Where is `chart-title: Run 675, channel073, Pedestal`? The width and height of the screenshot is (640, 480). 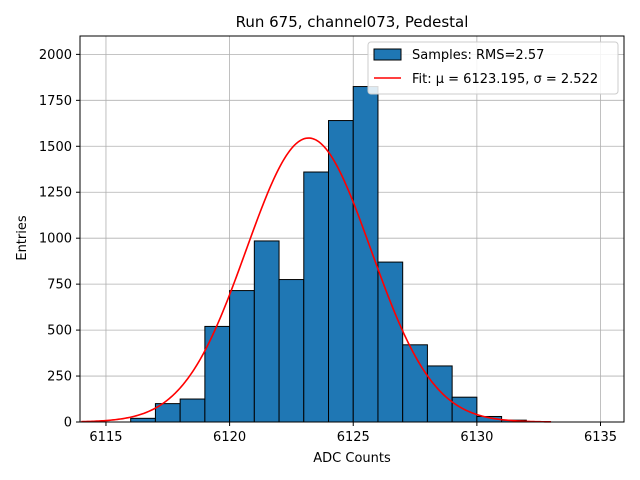
chart-title: Run 675, channel073, Pedestal is located at coordinates (352, 22).